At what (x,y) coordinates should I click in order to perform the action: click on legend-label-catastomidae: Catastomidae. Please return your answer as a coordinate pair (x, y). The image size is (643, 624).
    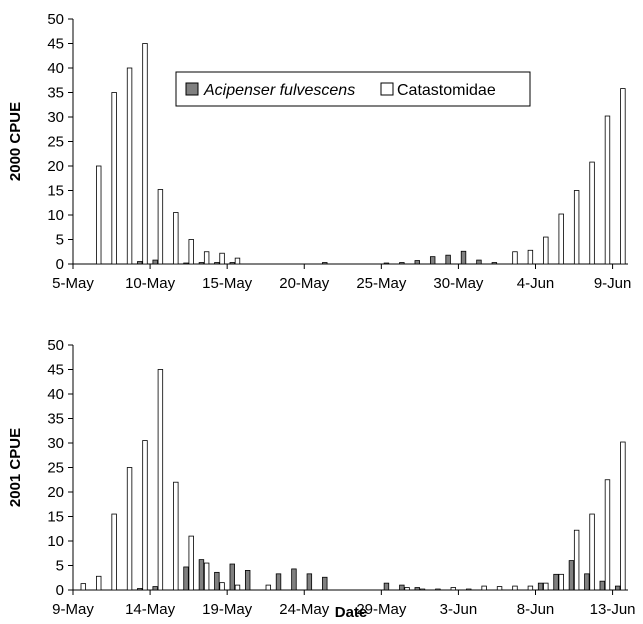
    Looking at the image, I should click on (446, 90).